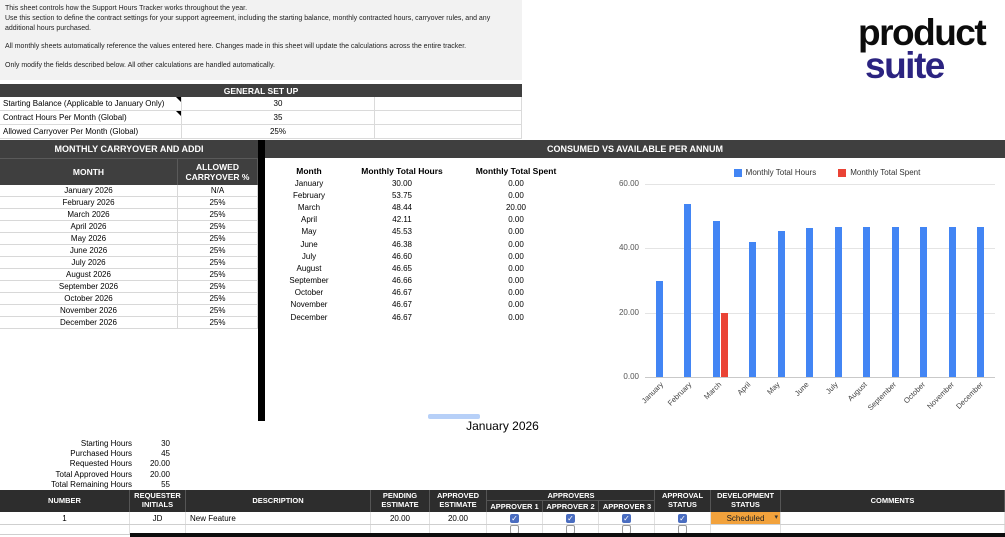  What do you see at coordinates (423, 220) in the screenshot?
I see `annual-row: April 42.11 0.00` at bounding box center [423, 220].